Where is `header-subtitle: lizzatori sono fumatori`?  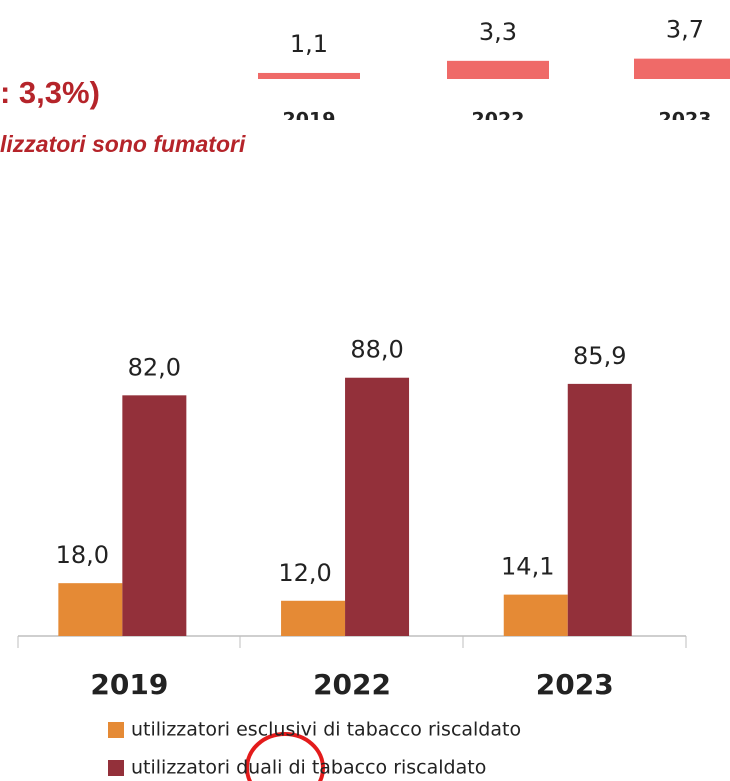 header-subtitle: lizzatori sono fumatori is located at coordinates (123, 144).